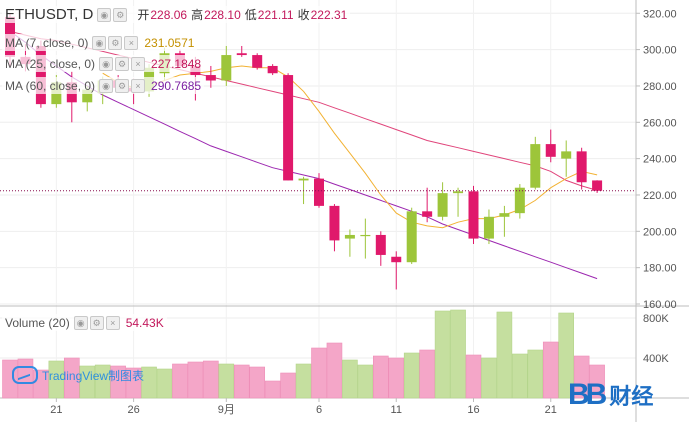 This screenshot has height=422, width=689. What do you see at coordinates (169, 14) in the screenshot?
I see `open-value: 228.06` at bounding box center [169, 14].